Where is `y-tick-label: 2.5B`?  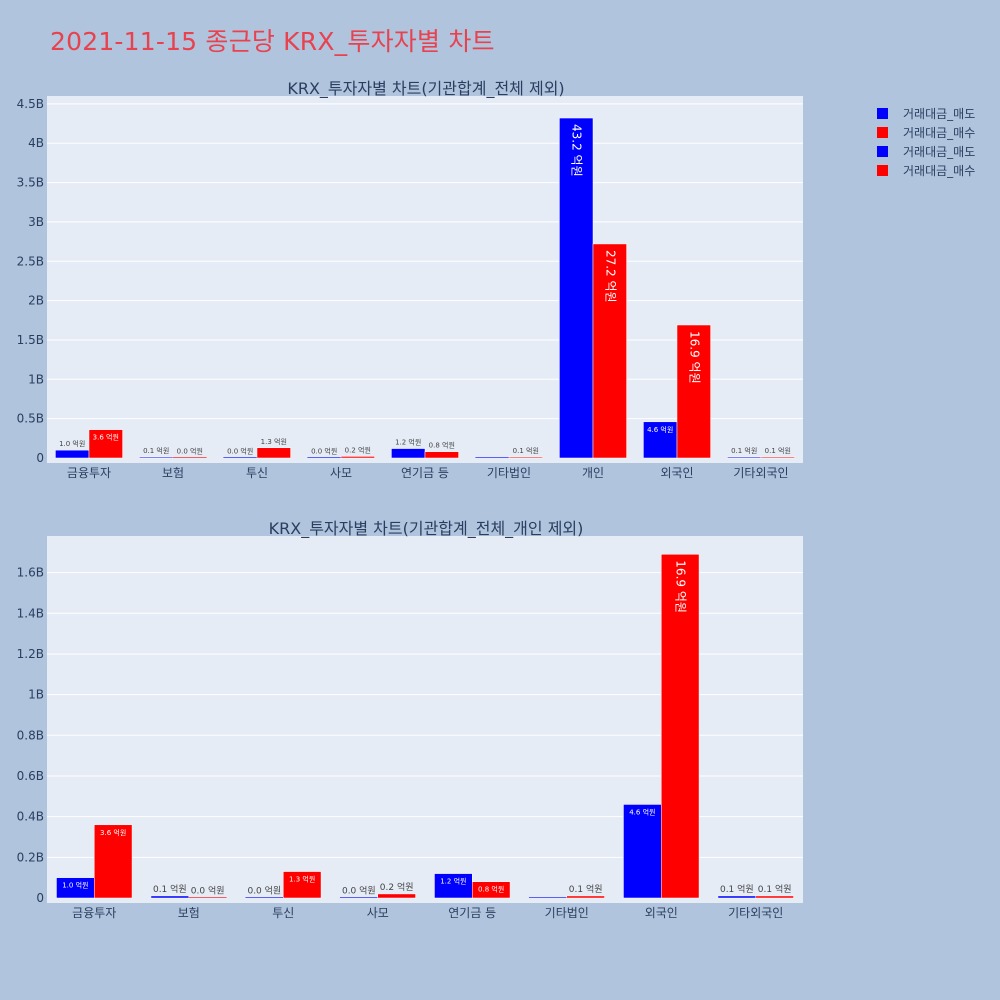 y-tick-label: 2.5B is located at coordinates (30, 261).